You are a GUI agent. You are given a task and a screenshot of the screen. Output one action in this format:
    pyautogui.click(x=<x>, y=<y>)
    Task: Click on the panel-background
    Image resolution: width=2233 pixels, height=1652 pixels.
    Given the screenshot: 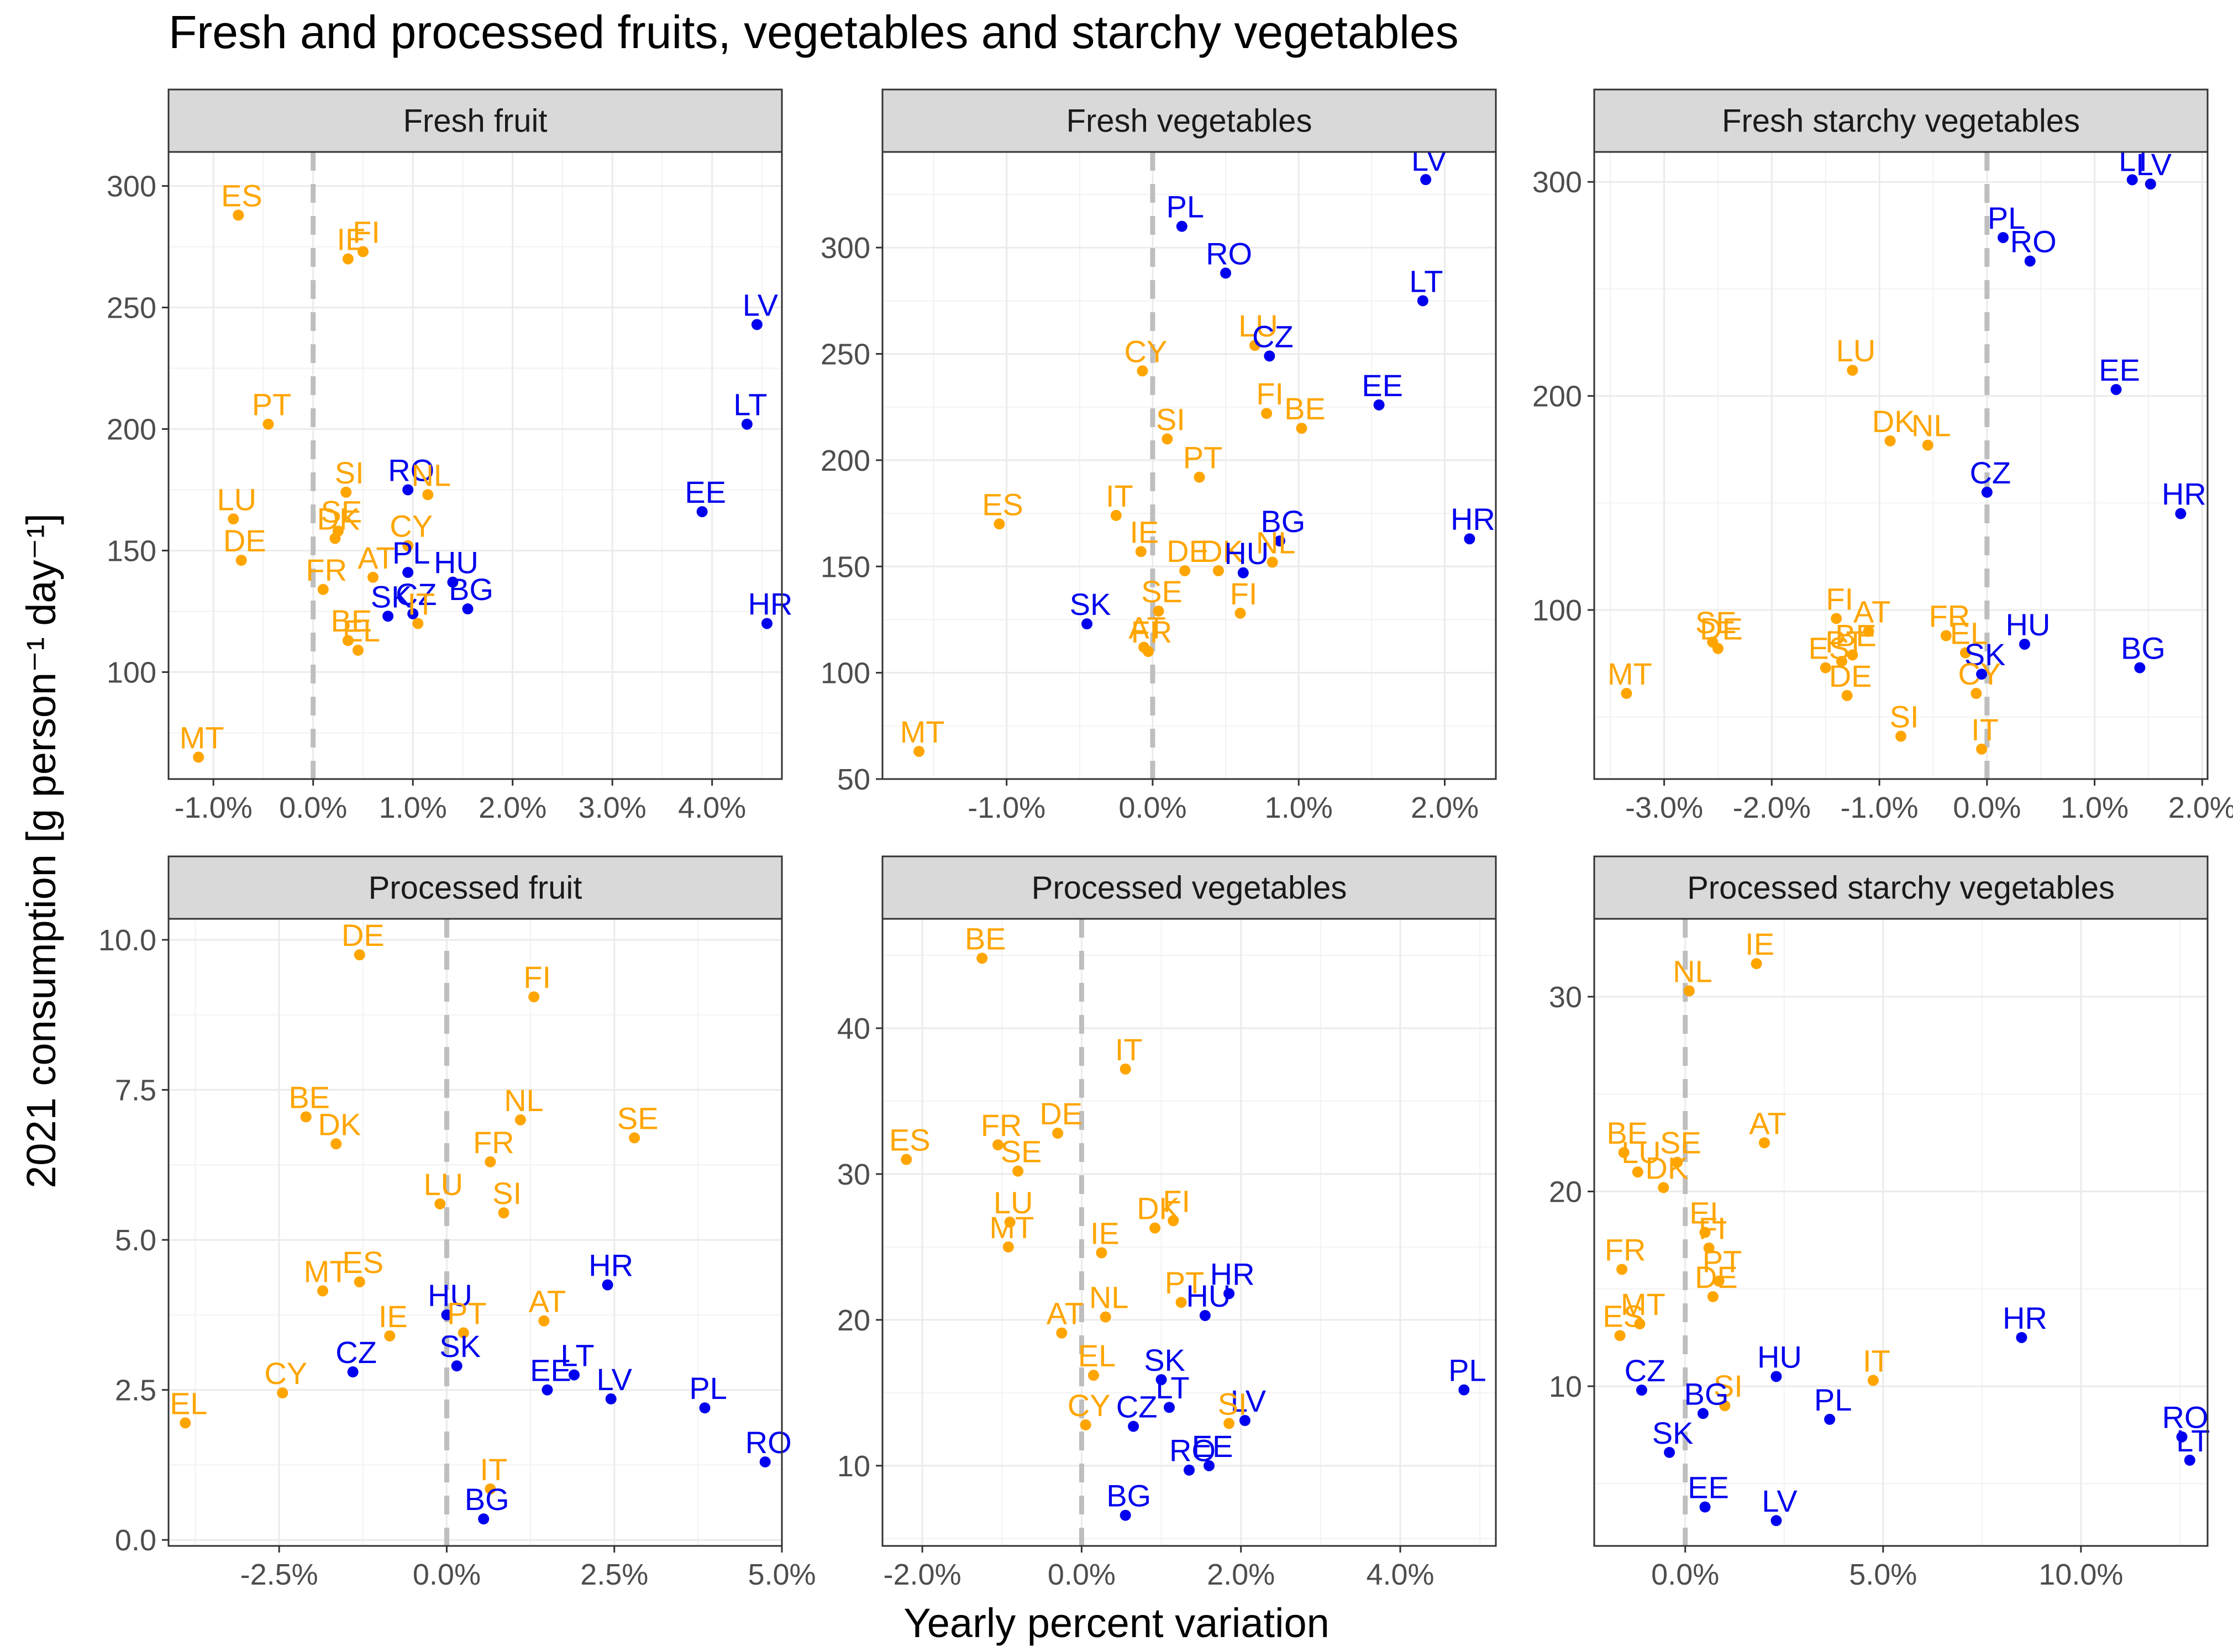 What is the action you would take?
    pyautogui.click(x=476, y=465)
    